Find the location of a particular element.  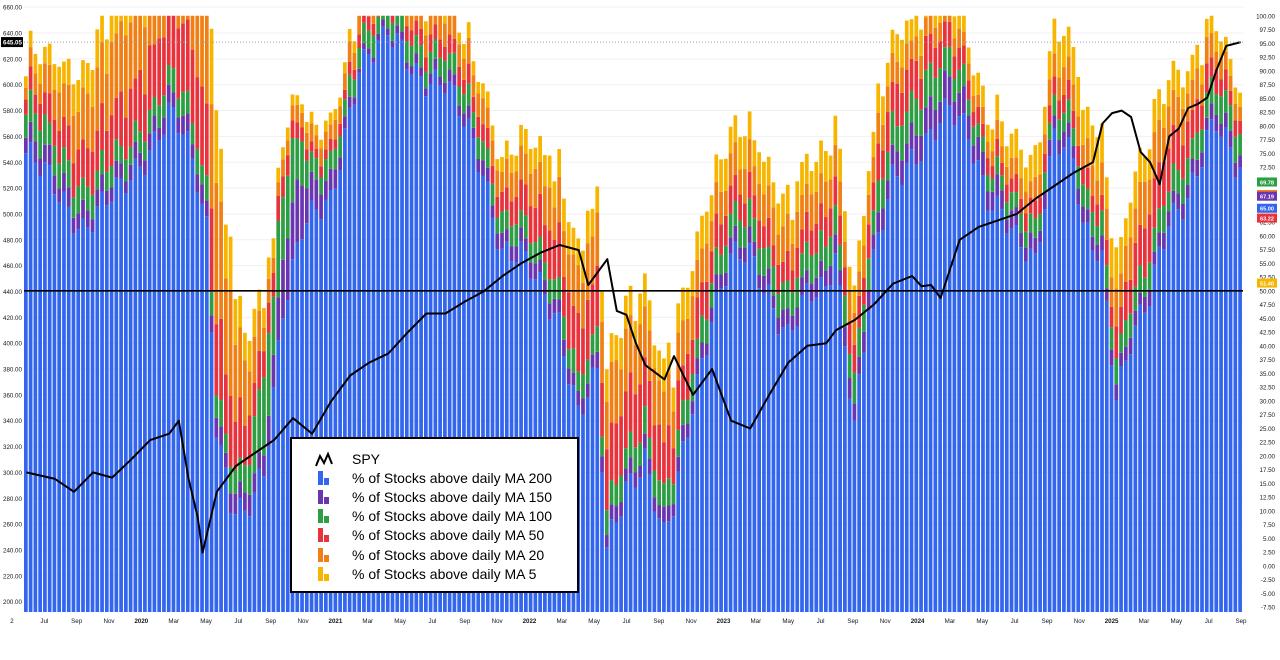

left-axis-tick-label: 640.00 is located at coordinates (12, 34).